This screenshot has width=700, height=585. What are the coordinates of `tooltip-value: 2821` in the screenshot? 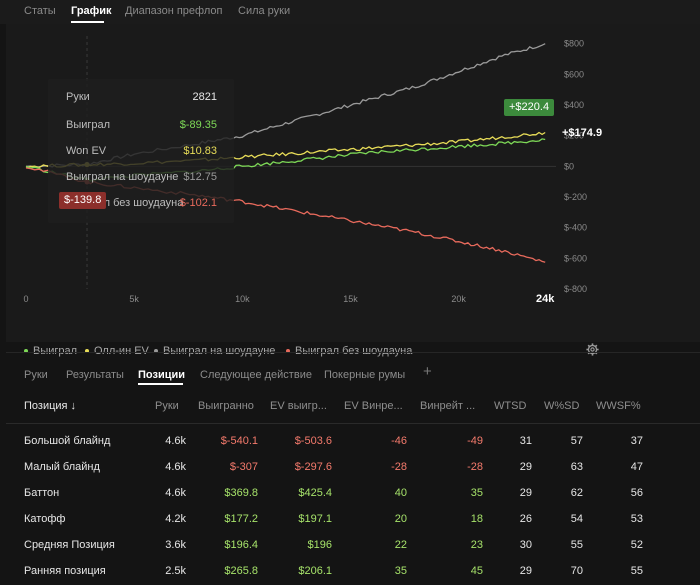 It's located at (204, 97).